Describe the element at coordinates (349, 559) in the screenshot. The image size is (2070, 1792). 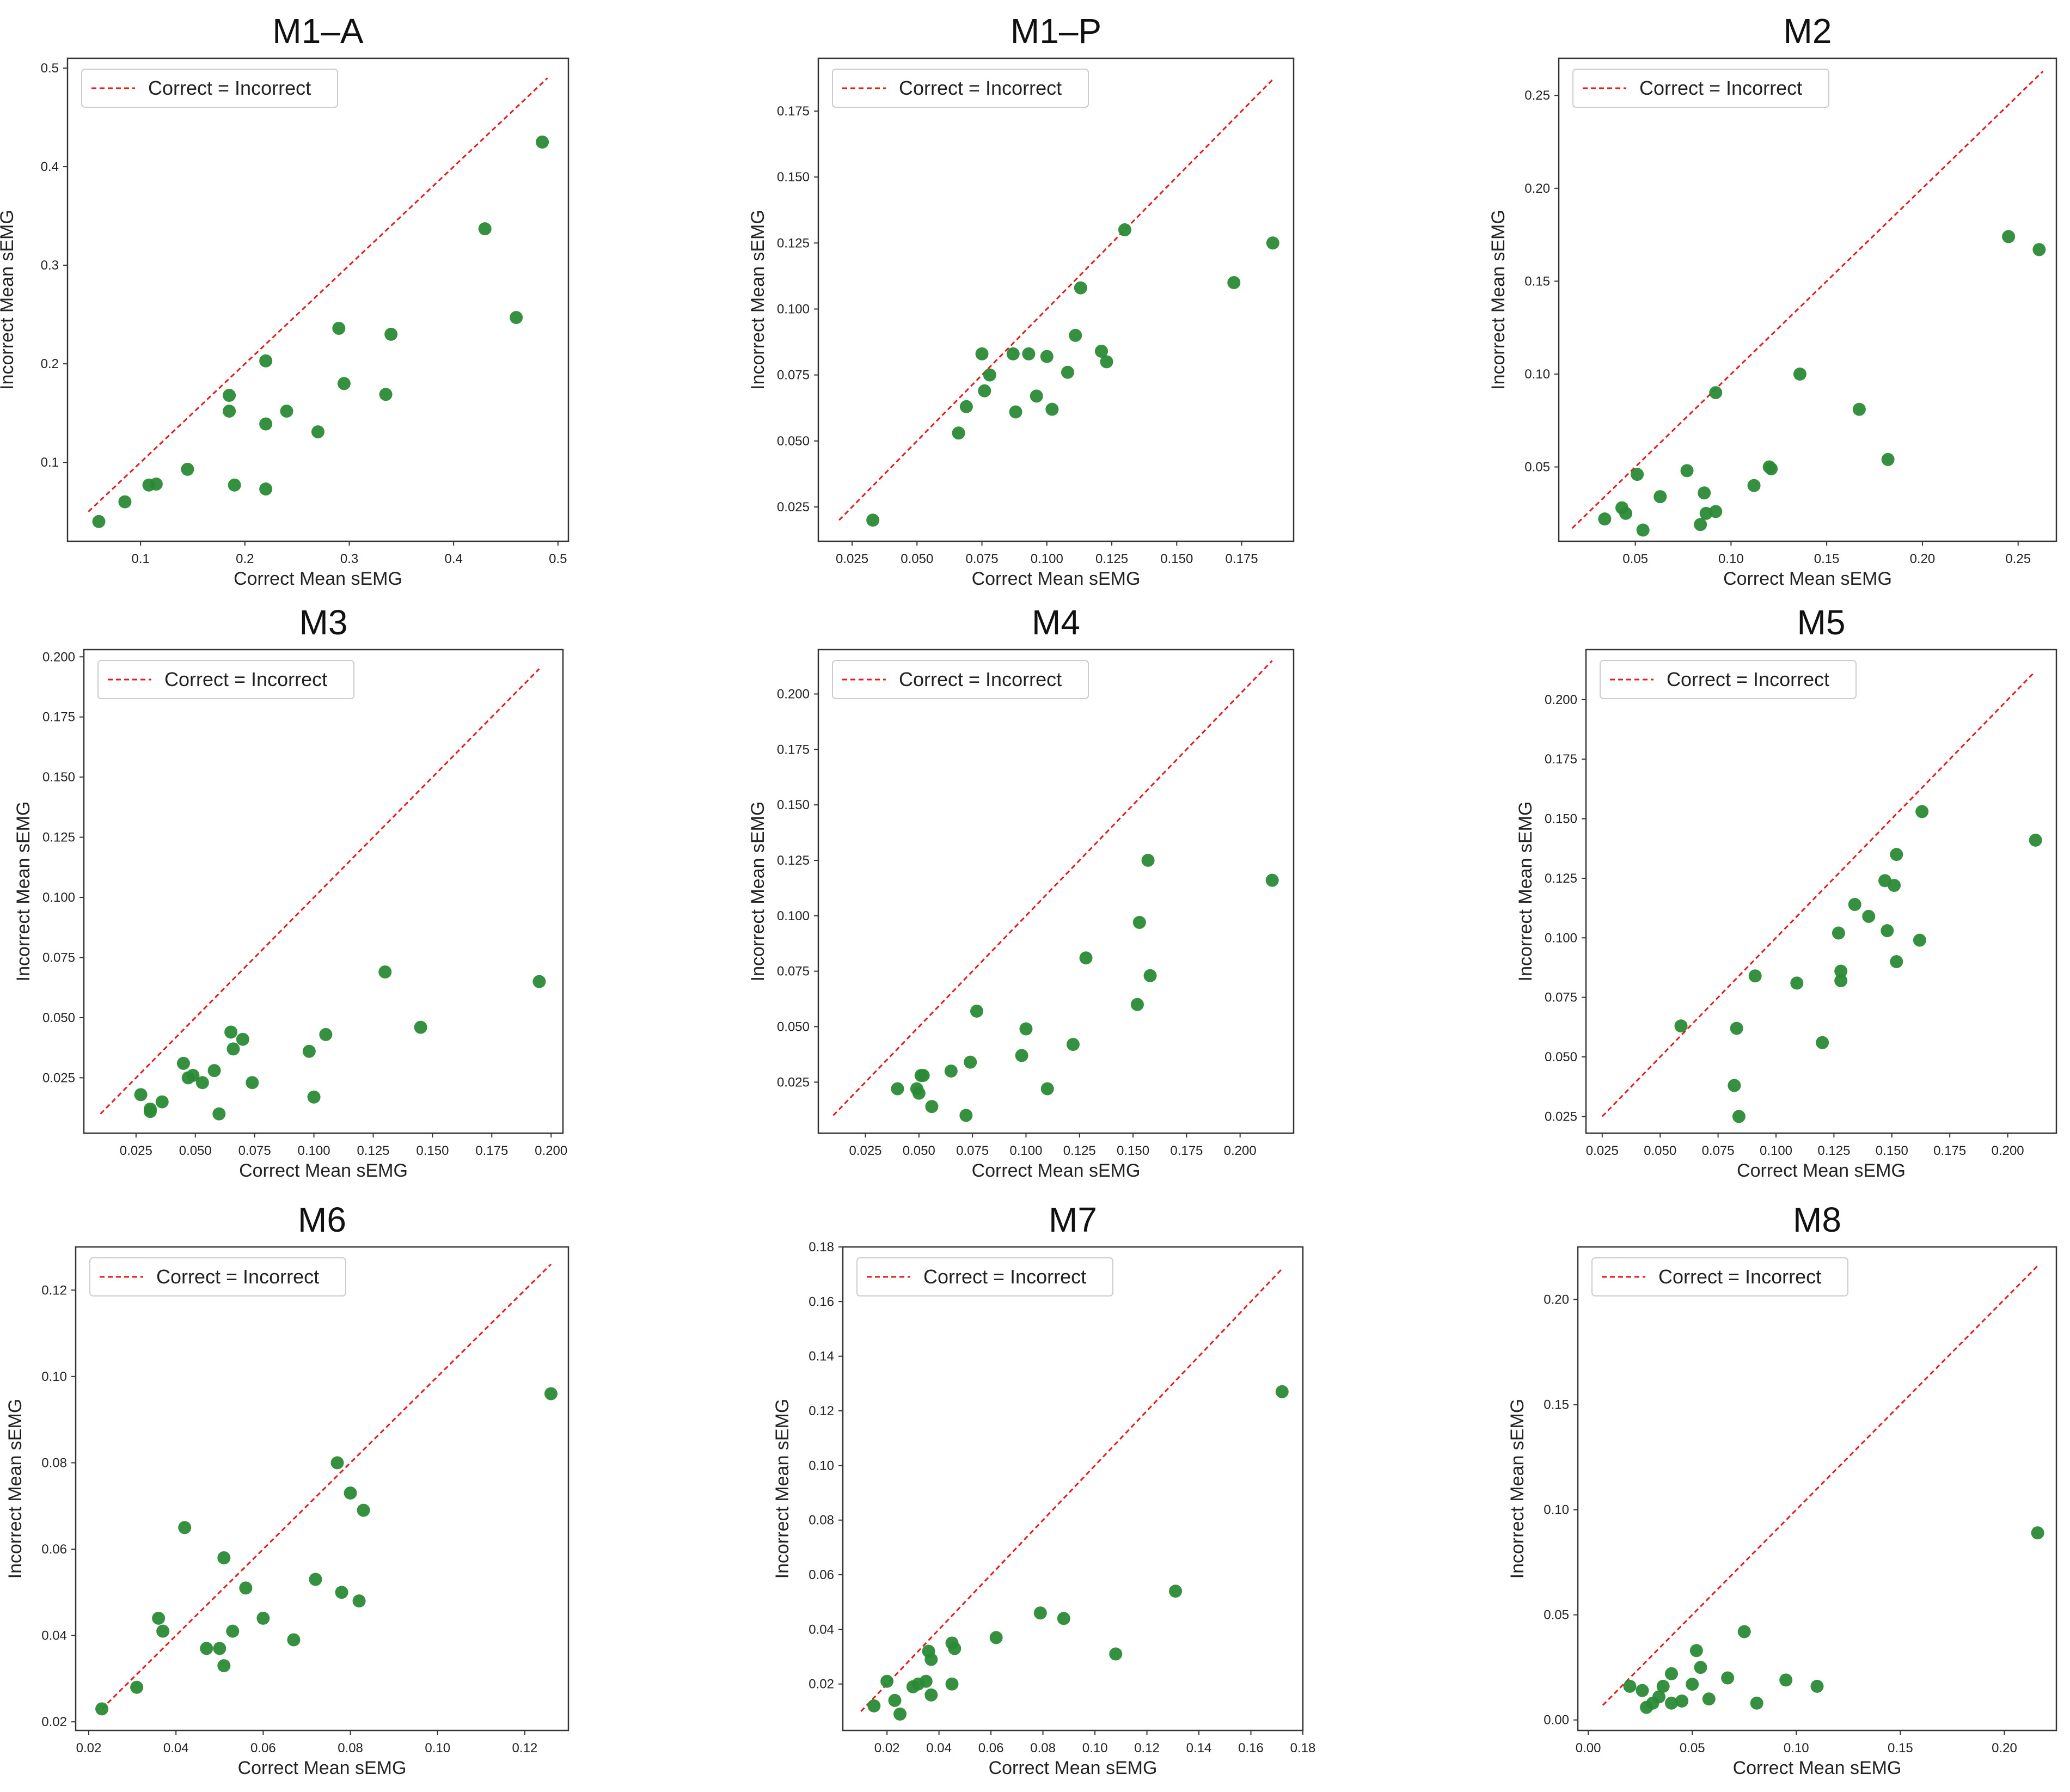
I see `x-tick-label: 0.3` at that location.